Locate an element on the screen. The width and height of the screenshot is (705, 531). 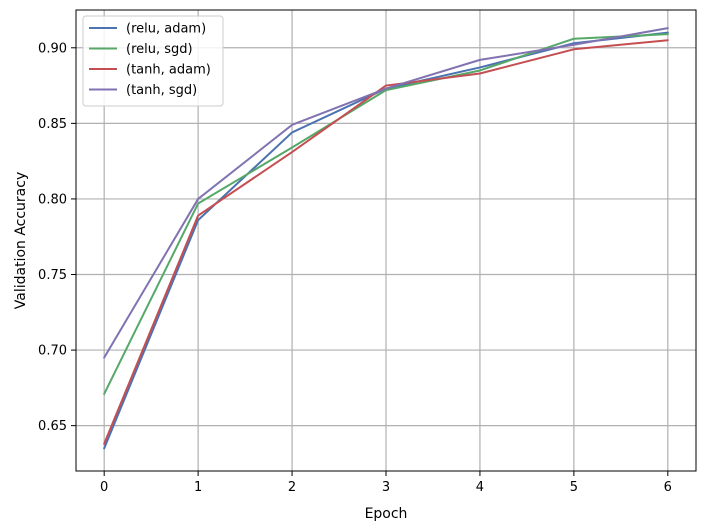
x-tick-label: 2 is located at coordinates (292, 487).